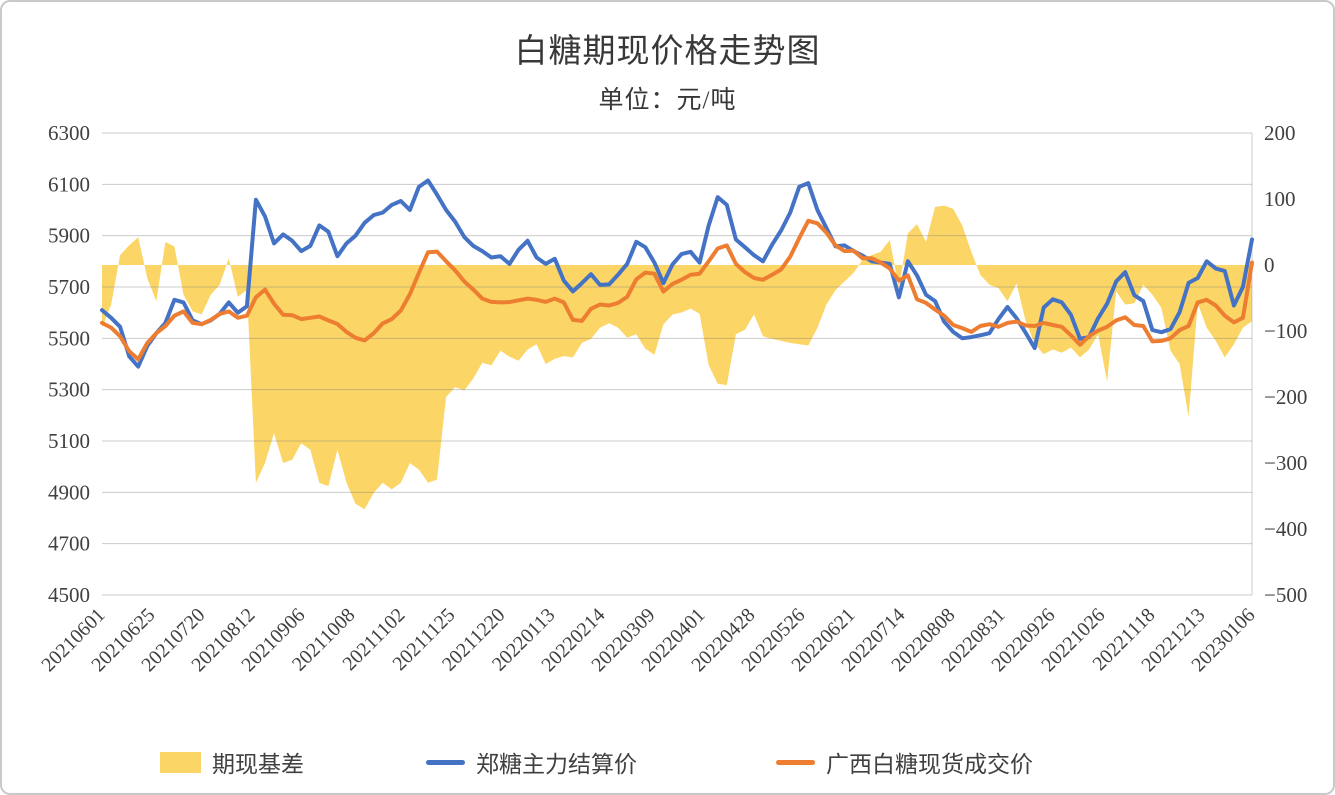 The image size is (1335, 795). I want to click on left-axis-tick-label: 5300, so click(69, 390).